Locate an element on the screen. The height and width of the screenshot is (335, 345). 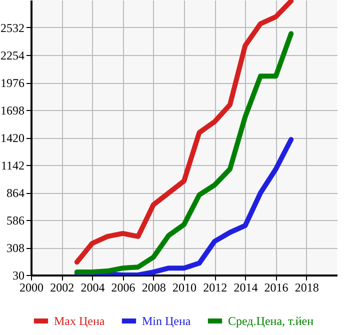
x-tick-label: 2002 is located at coordinates (62, 287).